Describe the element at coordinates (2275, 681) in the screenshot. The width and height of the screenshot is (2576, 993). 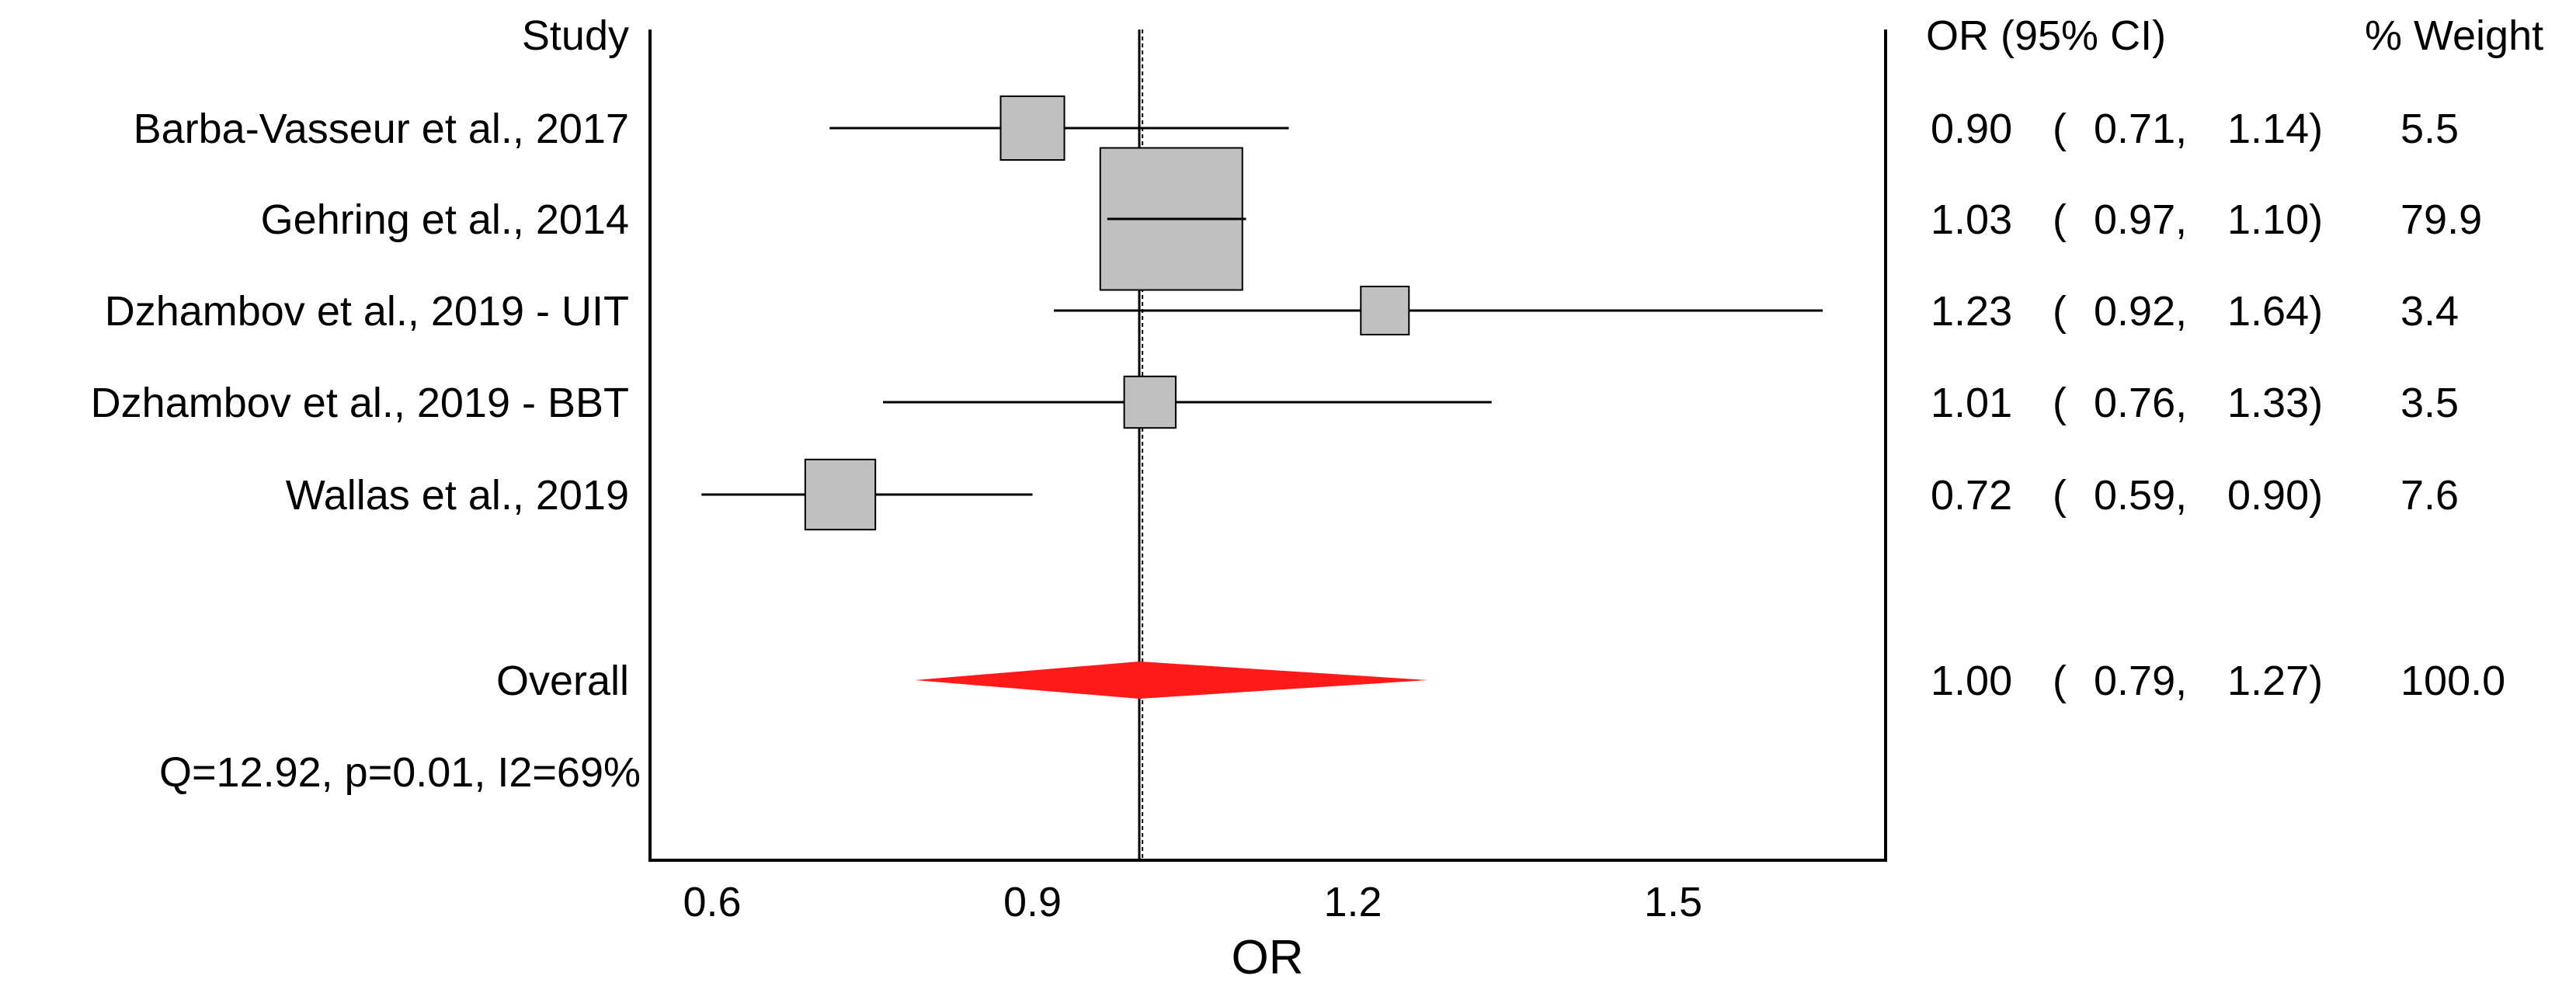
I see `overall-ci-upper: 1.27)` at that location.